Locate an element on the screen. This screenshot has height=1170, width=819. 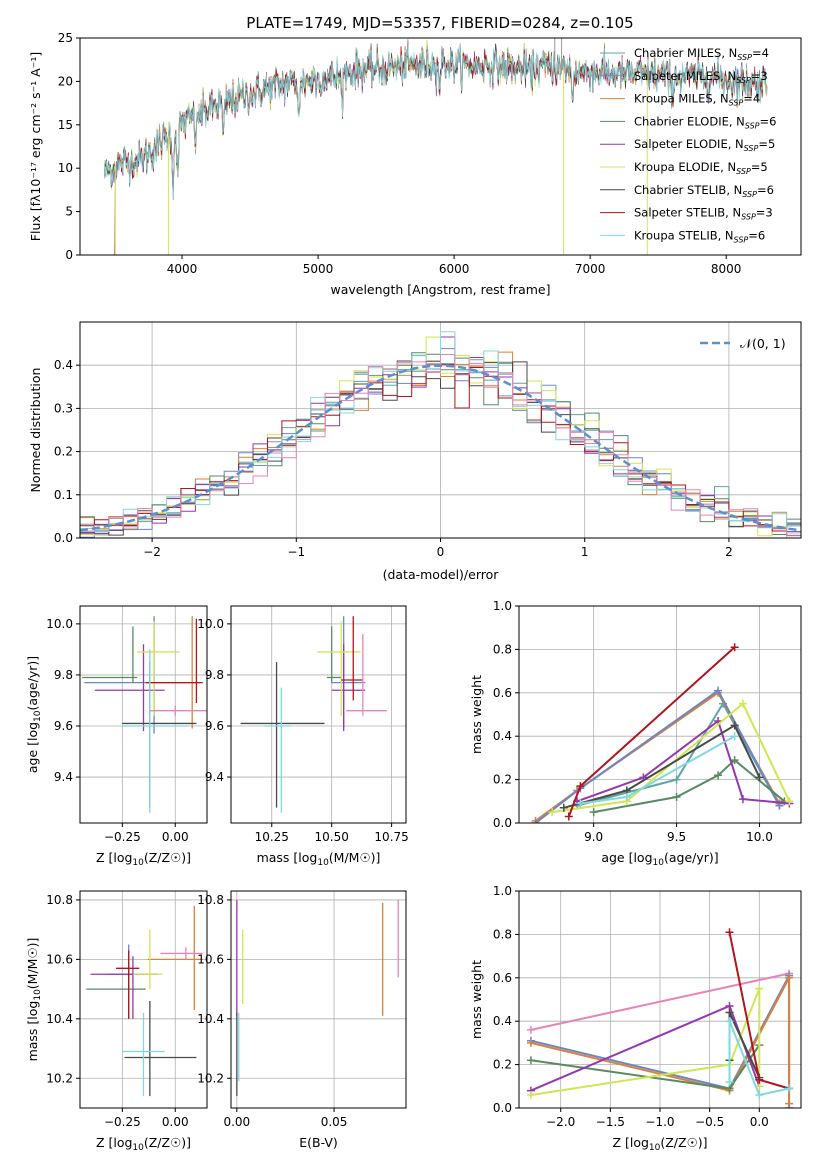
errorbar-pink is located at coordinates (178, 710).